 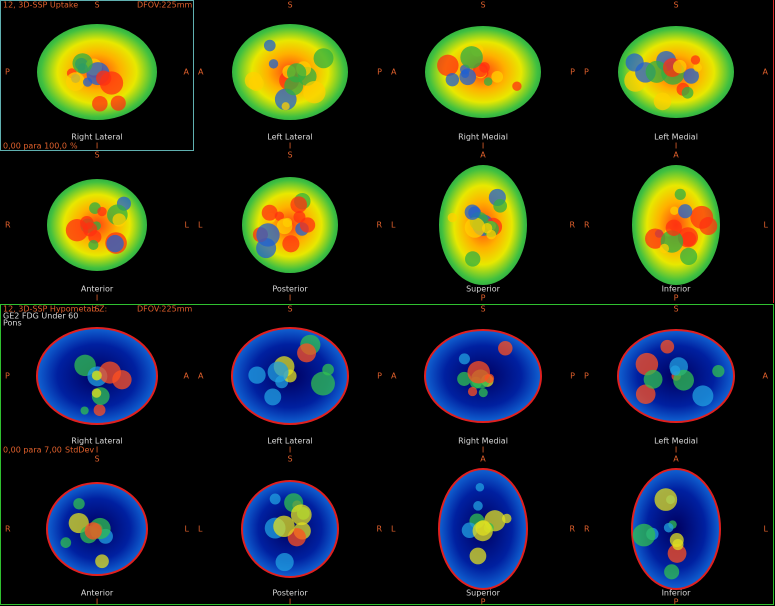 I want to click on brain-map, so click(x=676, y=529).